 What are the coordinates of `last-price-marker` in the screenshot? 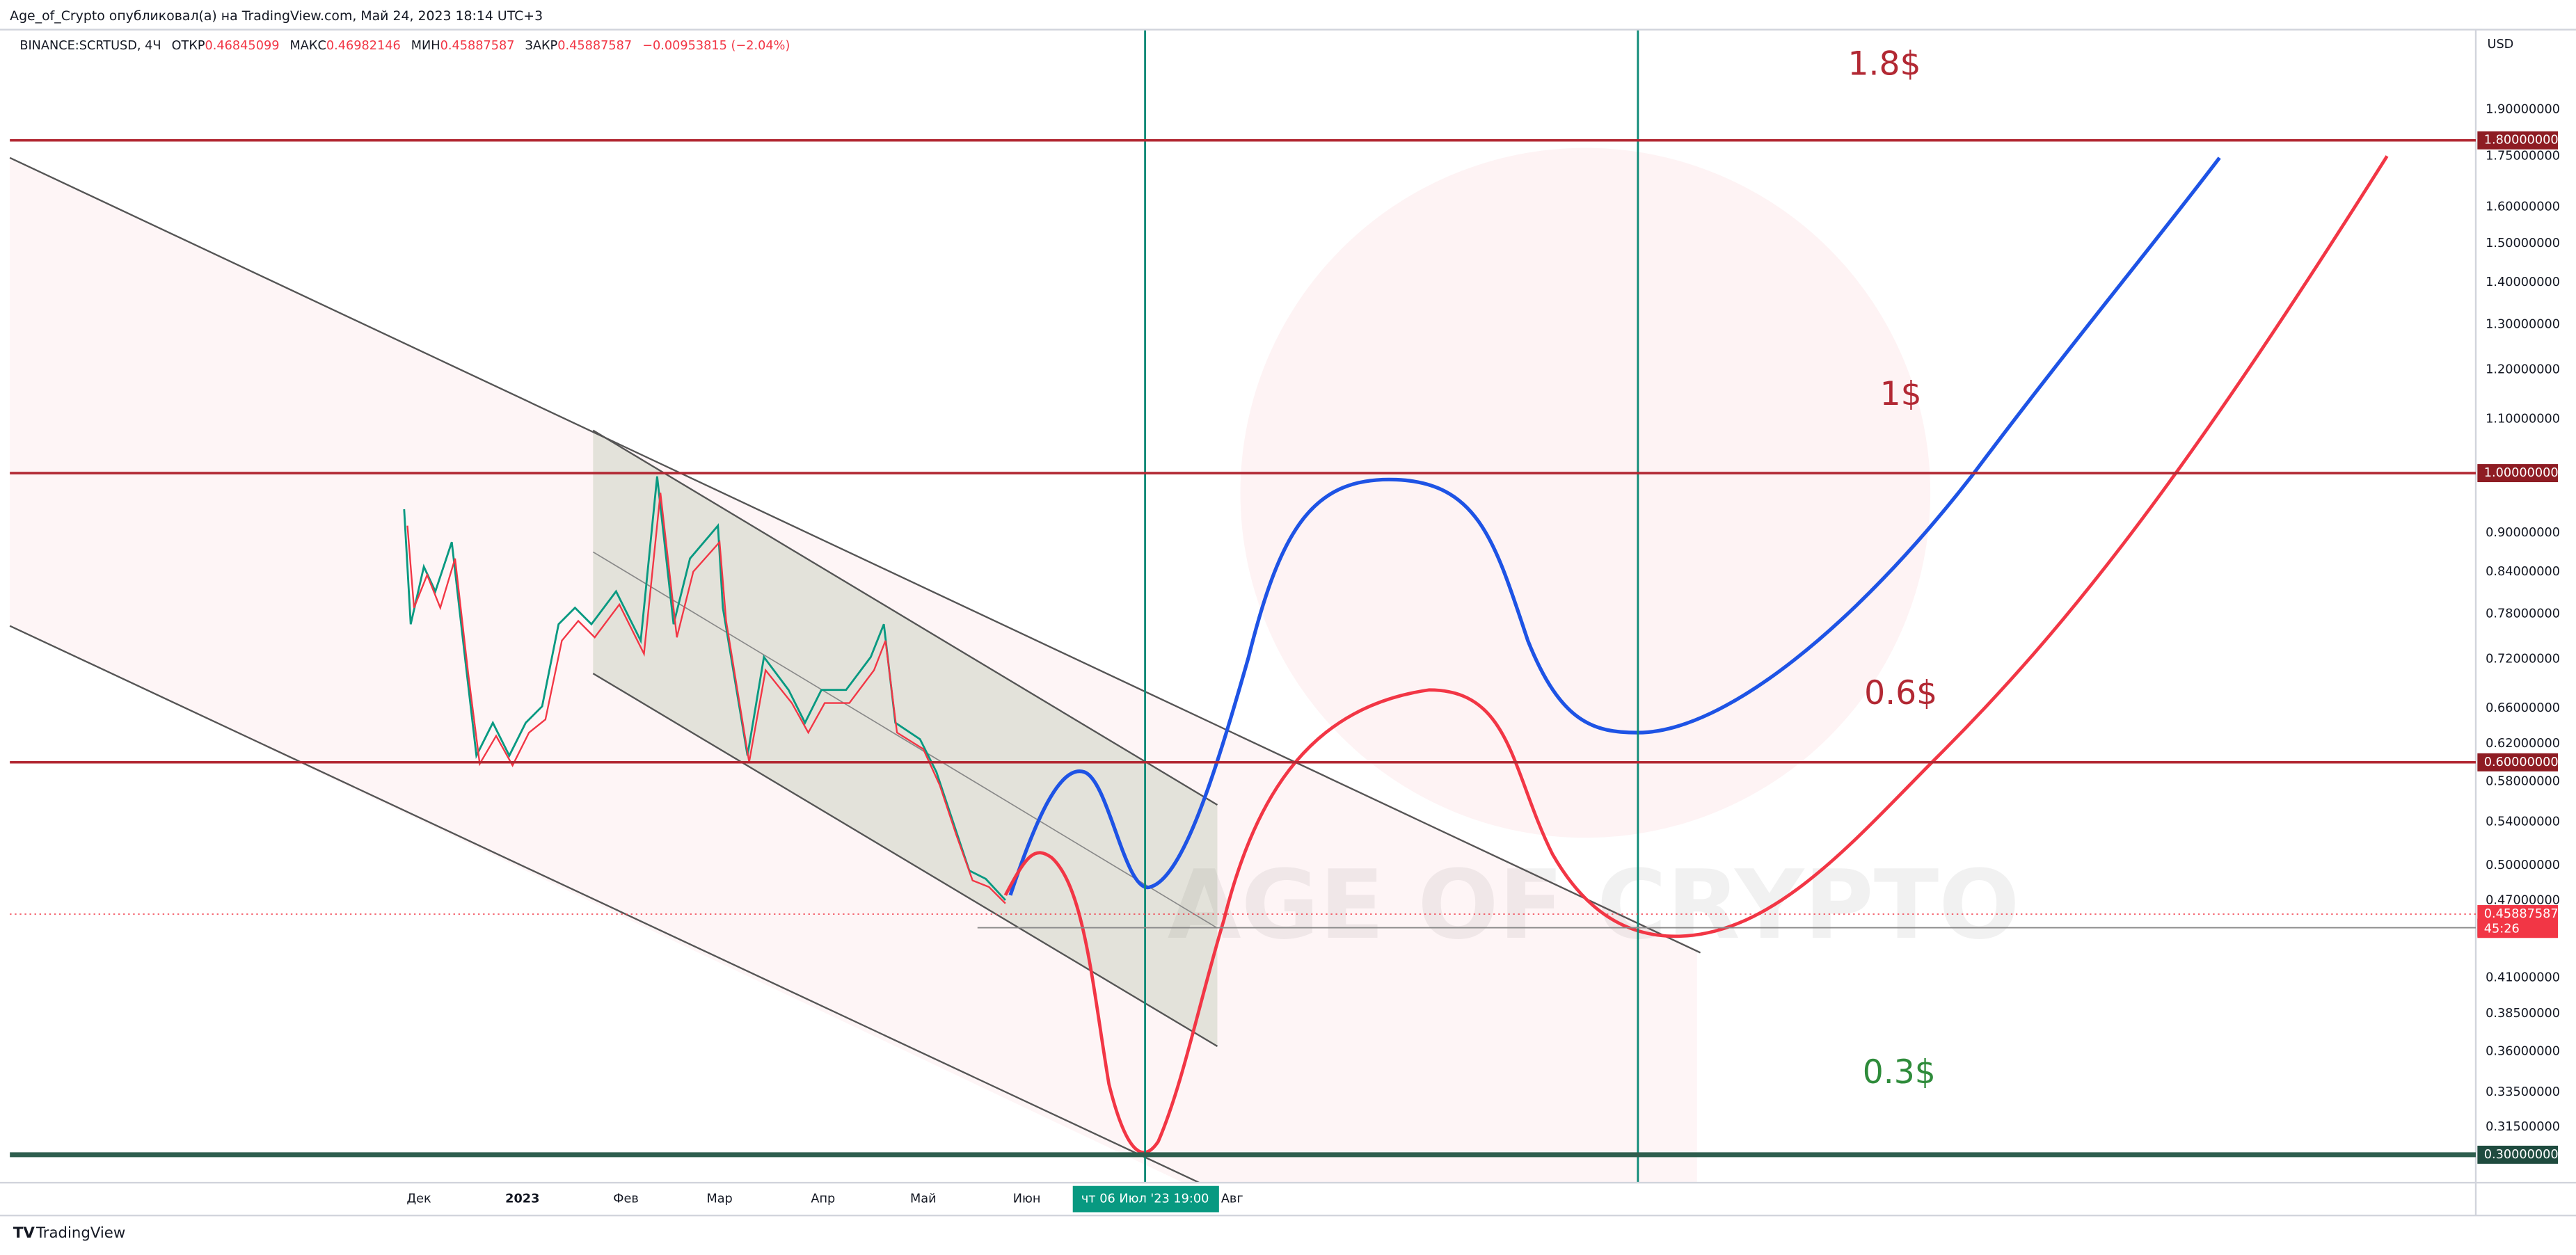 It's located at (2518, 921).